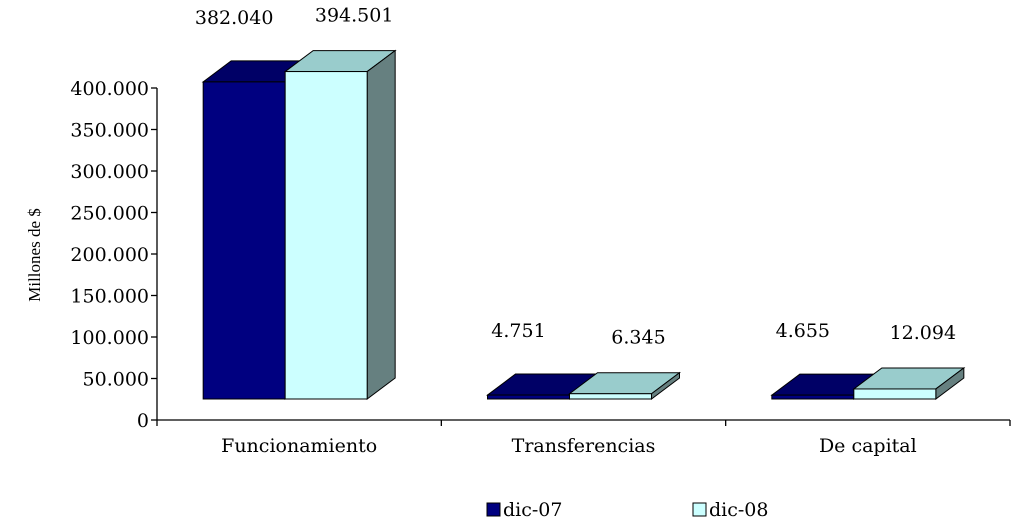 The width and height of the screenshot is (1017, 520). Describe the element at coordinates (923, 333) in the screenshot. I see `data-label: 12.094` at that location.